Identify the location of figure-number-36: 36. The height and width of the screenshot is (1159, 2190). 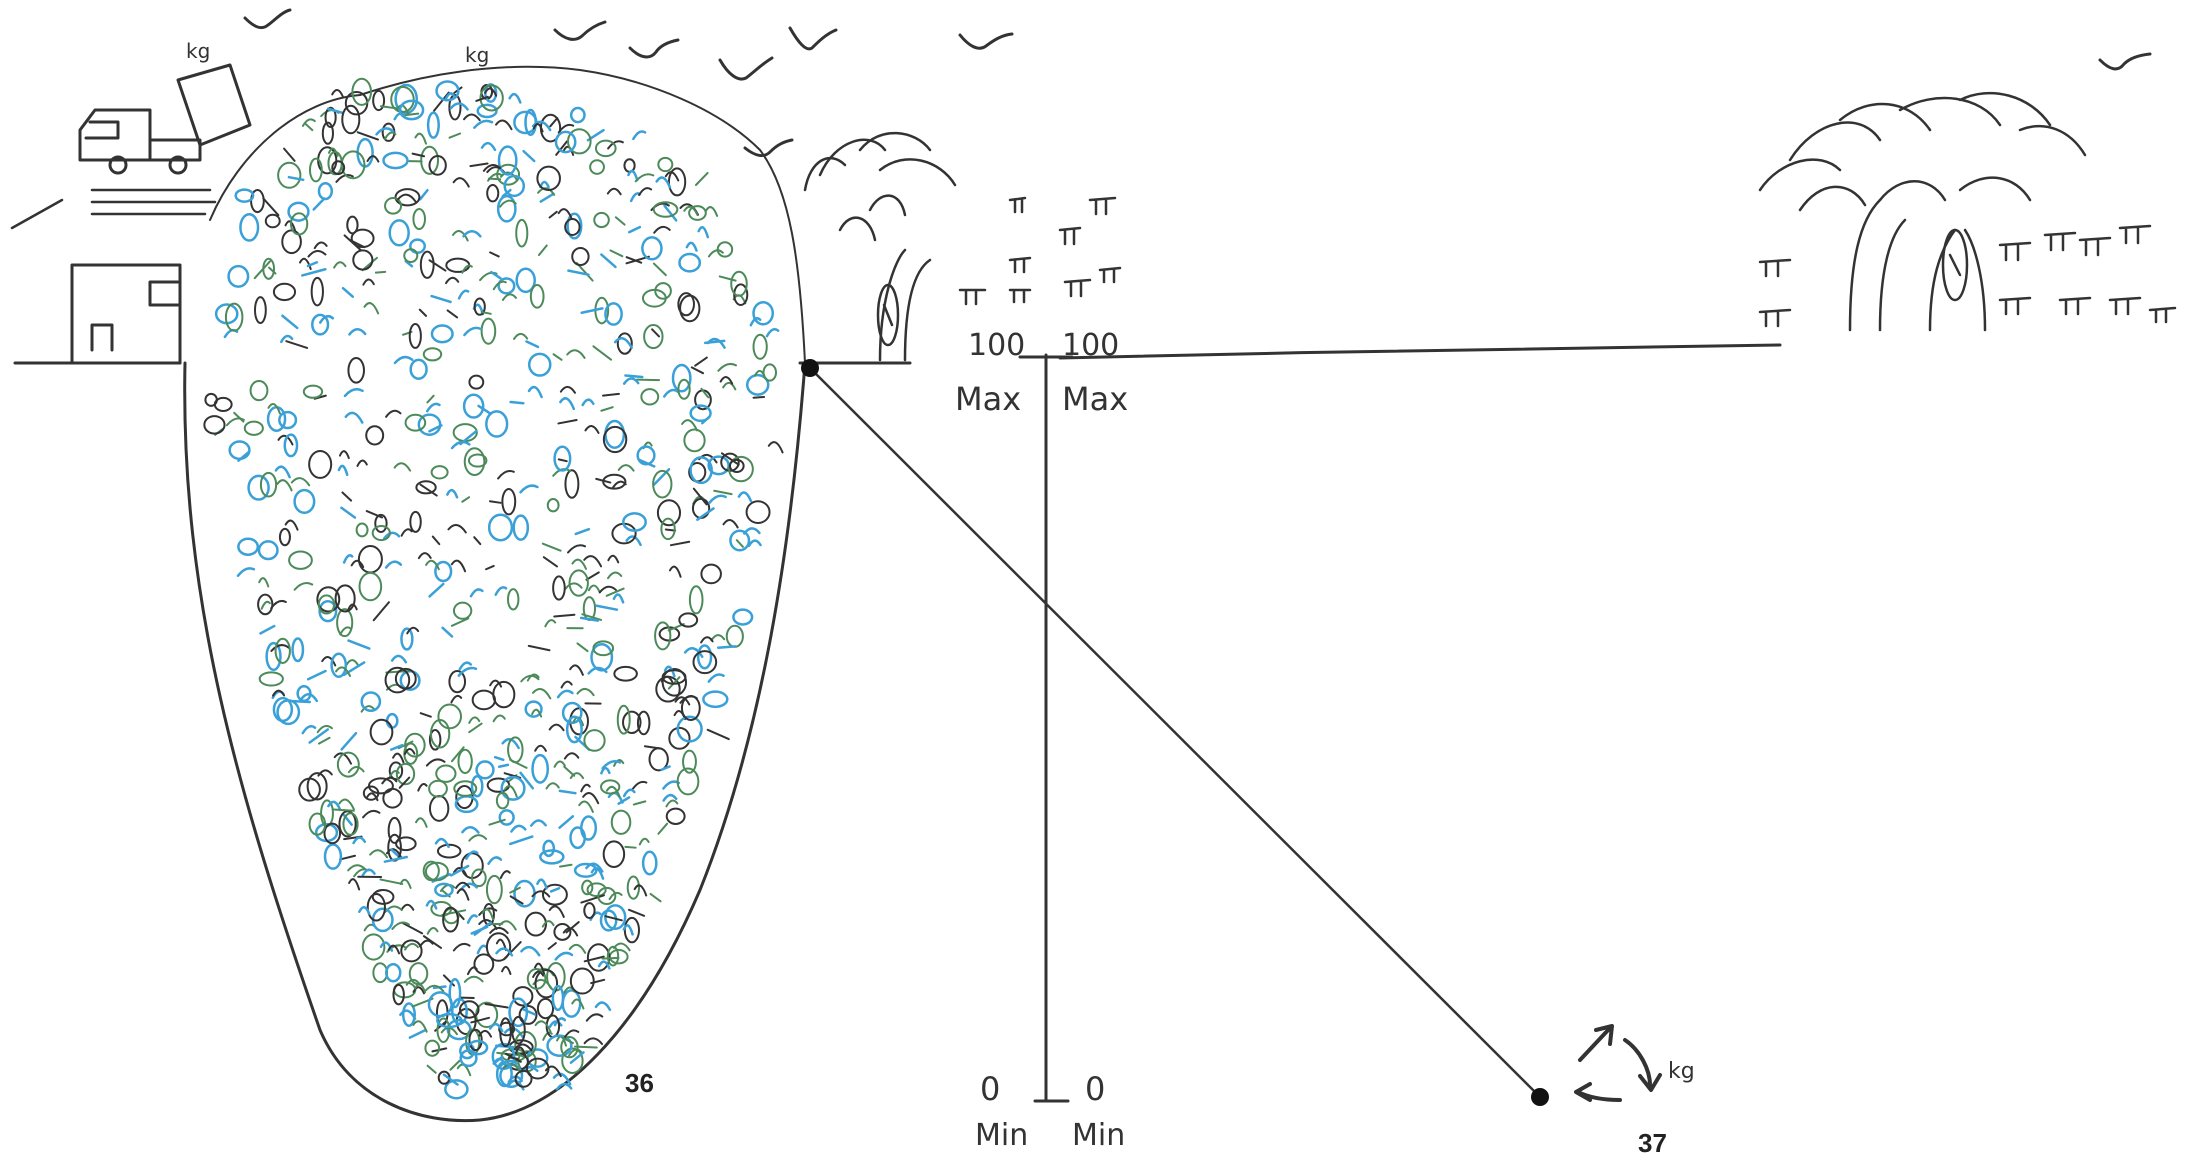
(639, 1083).